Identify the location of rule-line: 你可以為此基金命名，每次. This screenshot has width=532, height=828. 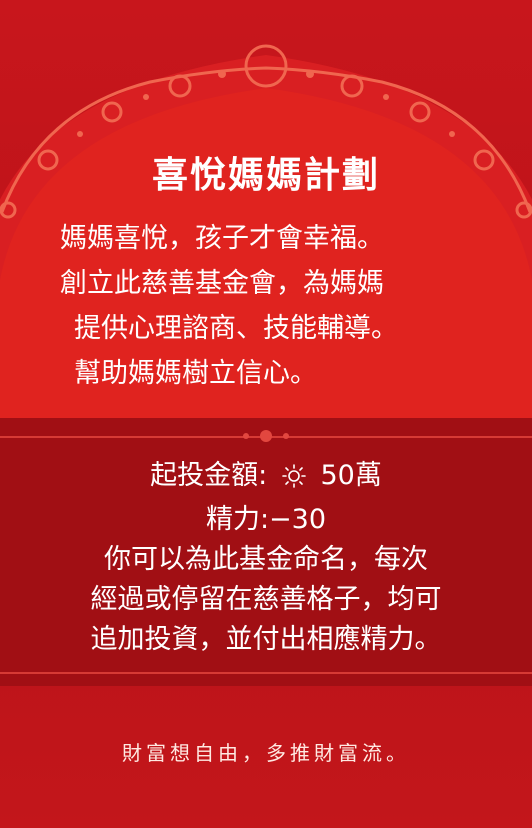
(266, 559).